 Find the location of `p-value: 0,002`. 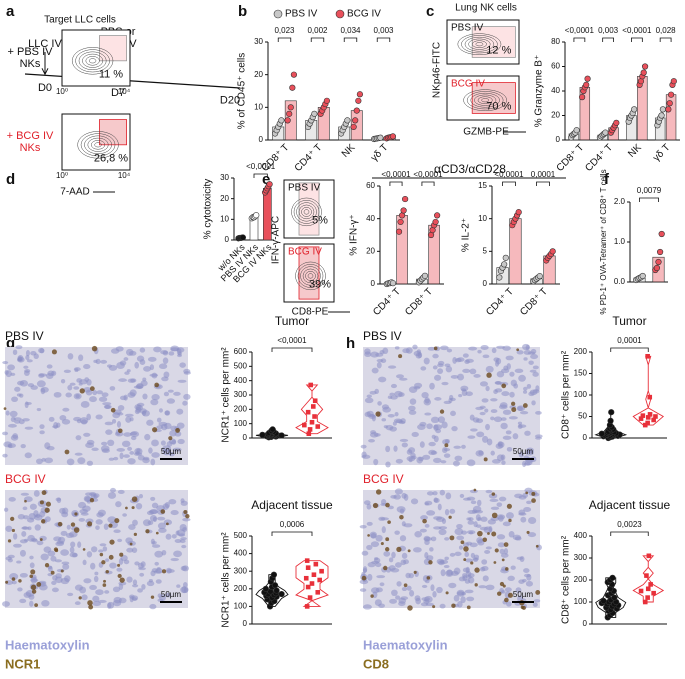

p-value: 0,002 is located at coordinates (317, 30).